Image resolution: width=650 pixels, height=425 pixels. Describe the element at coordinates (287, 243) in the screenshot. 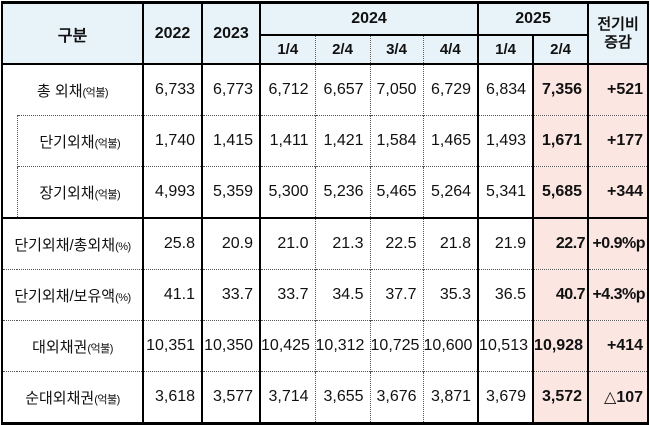

I see `value-cell: 21.0` at that location.